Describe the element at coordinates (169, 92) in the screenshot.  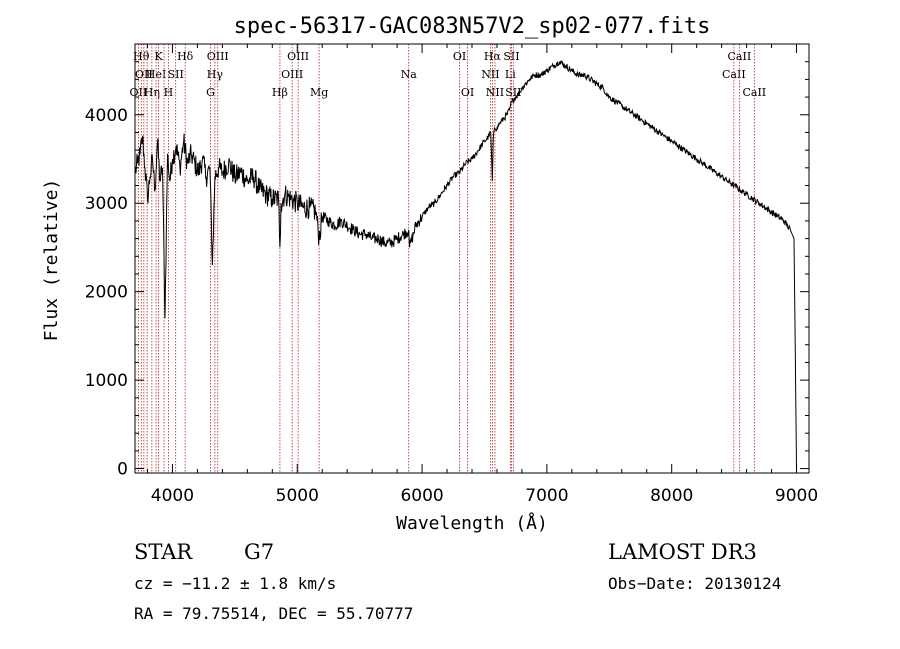
I see `marker-label-8: H` at that location.